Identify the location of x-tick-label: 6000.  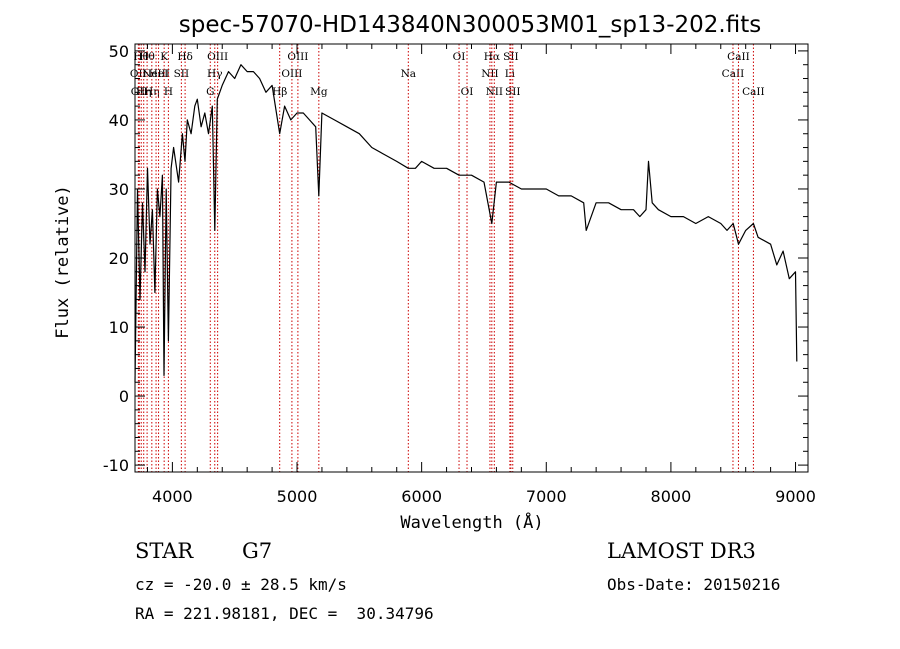
(421, 496).